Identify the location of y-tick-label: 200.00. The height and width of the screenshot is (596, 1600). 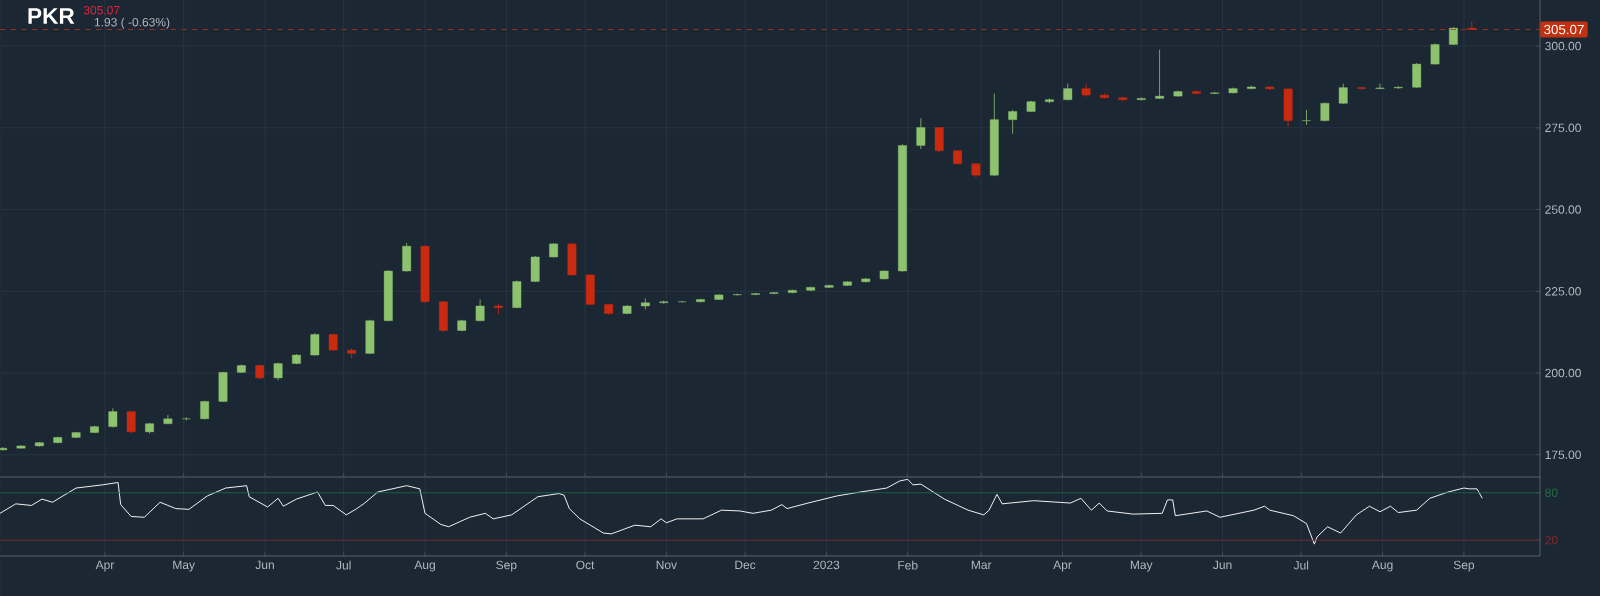
(1563, 373).